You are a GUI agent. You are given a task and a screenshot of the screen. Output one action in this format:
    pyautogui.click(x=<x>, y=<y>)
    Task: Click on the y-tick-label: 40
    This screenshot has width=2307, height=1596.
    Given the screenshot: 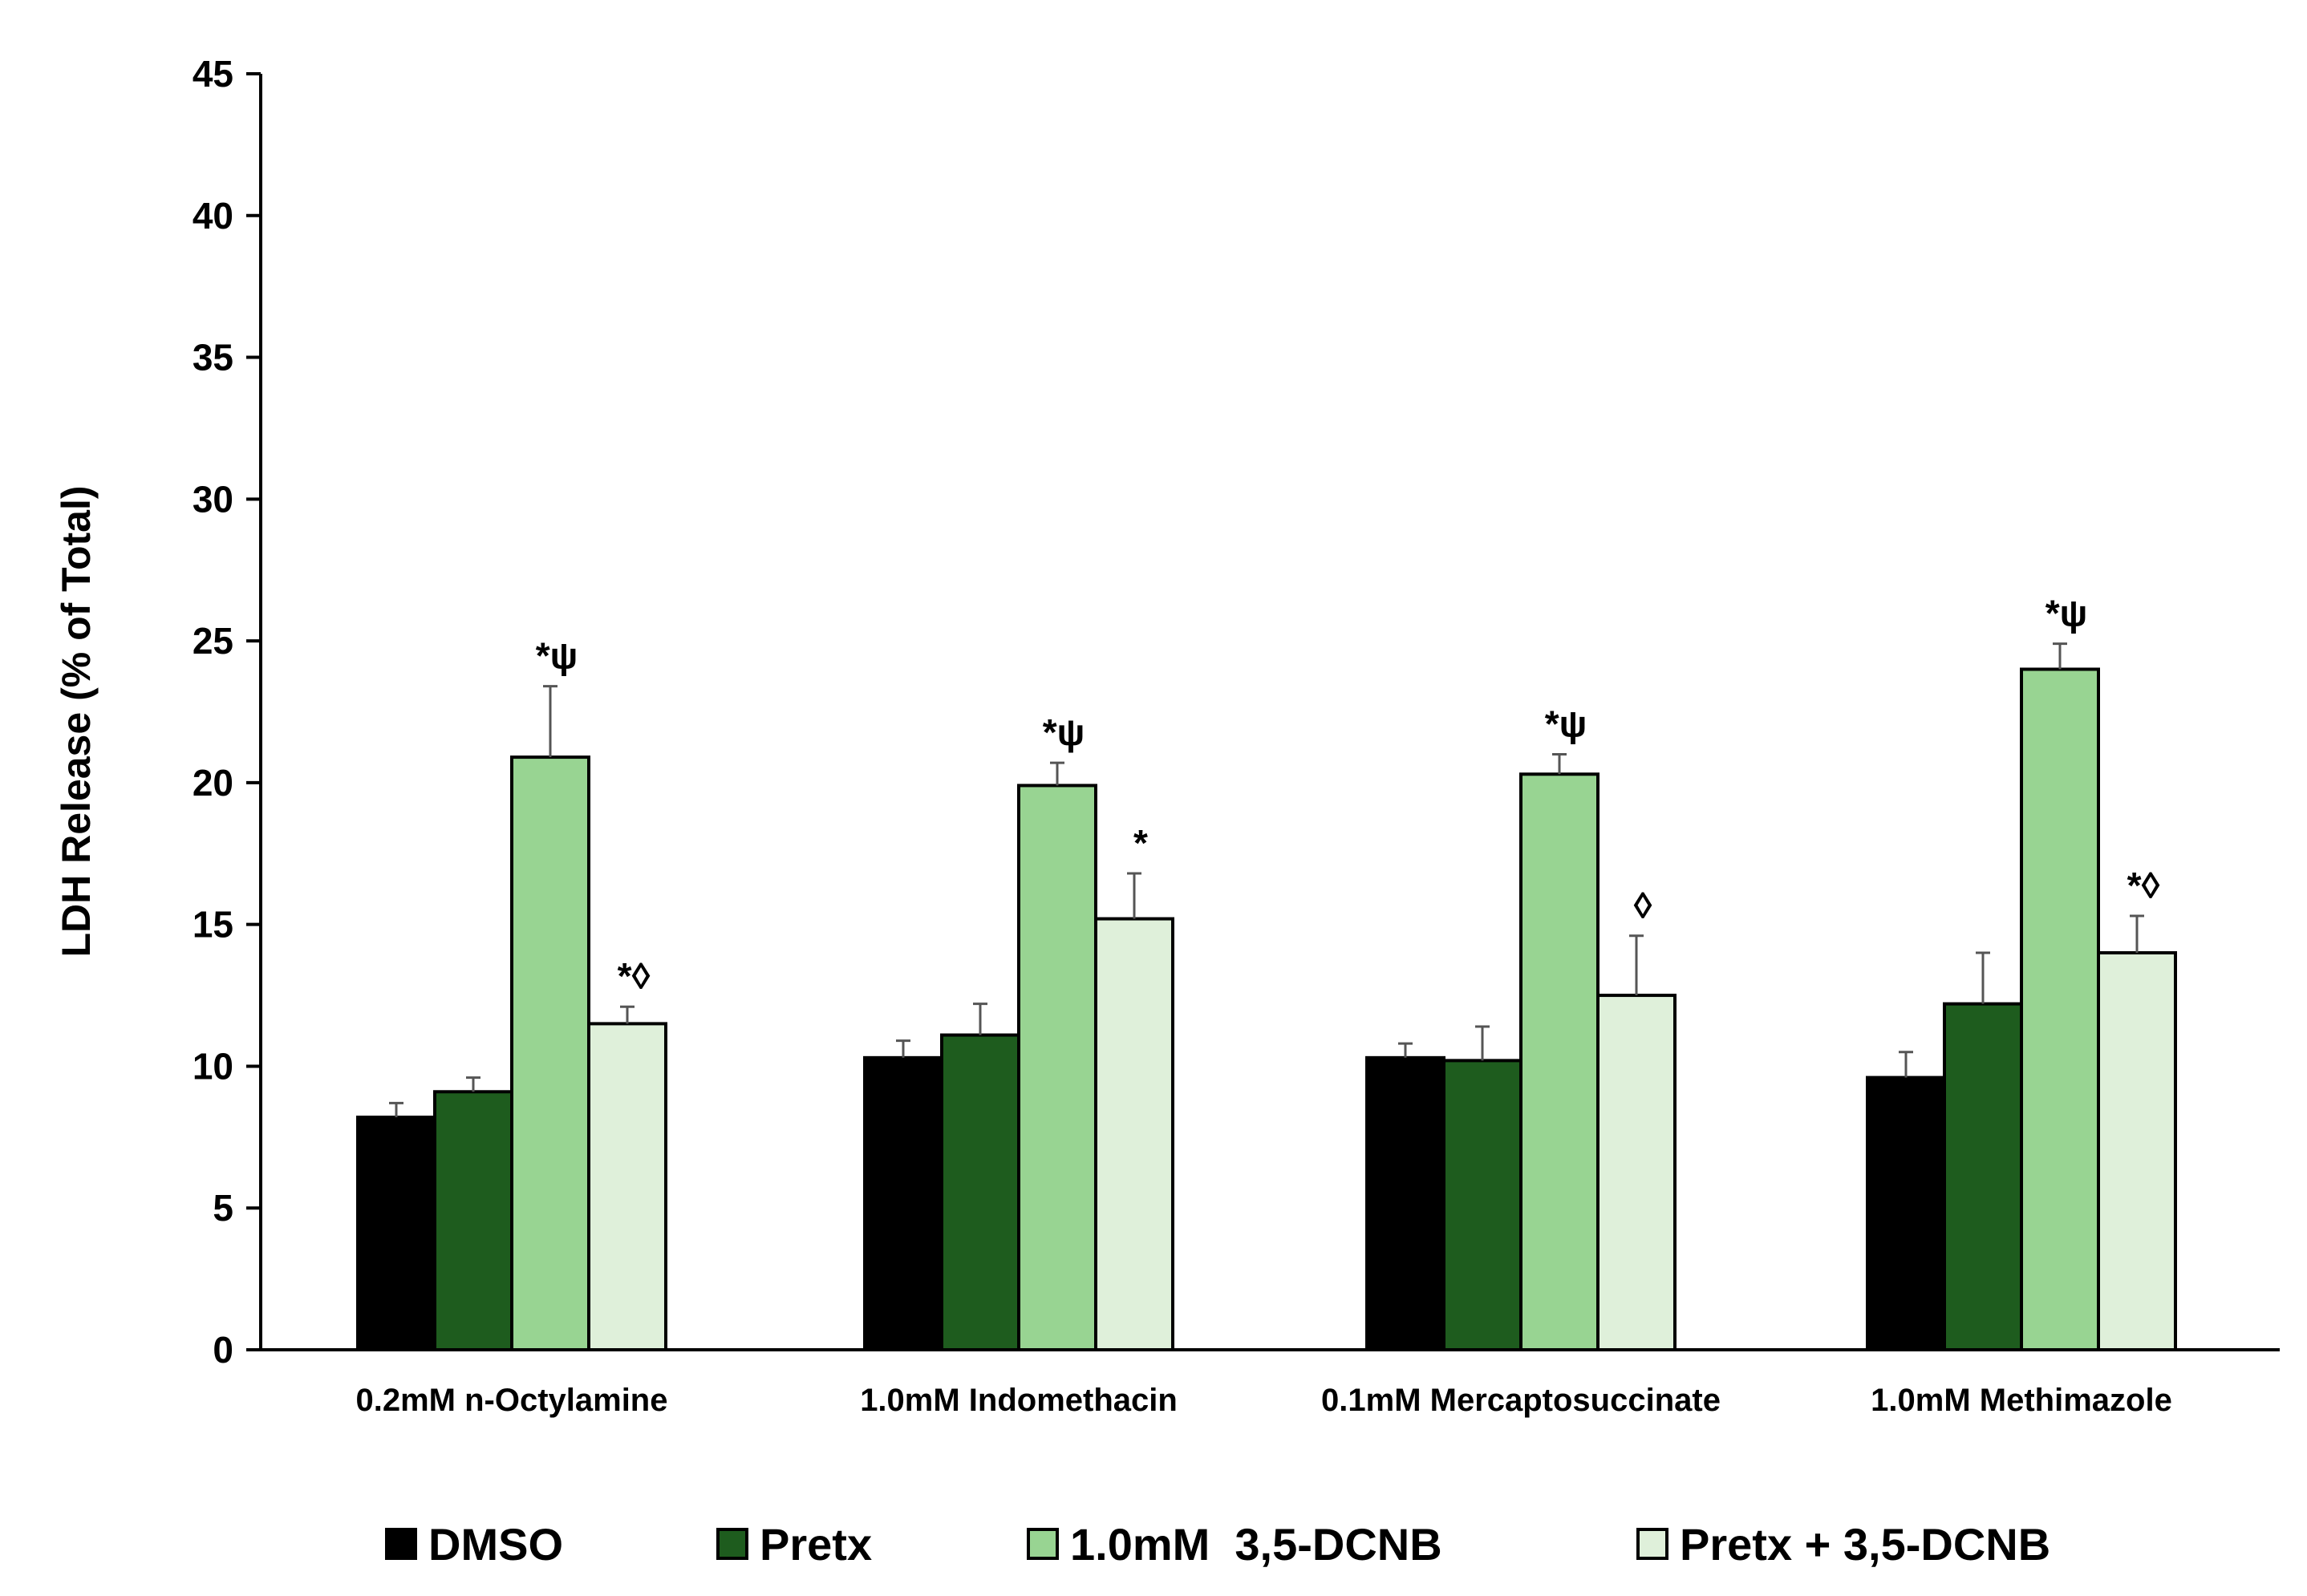 What is the action you would take?
    pyautogui.click(x=213, y=216)
    